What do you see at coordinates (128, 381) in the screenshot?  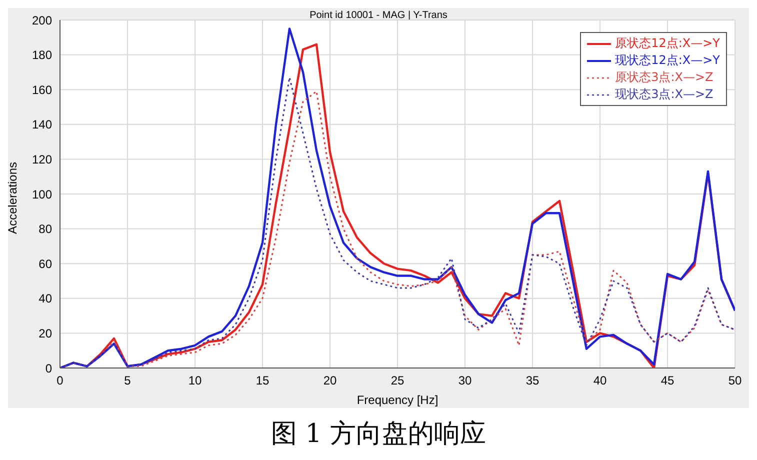 I see `x-tick-label: 5` at bounding box center [128, 381].